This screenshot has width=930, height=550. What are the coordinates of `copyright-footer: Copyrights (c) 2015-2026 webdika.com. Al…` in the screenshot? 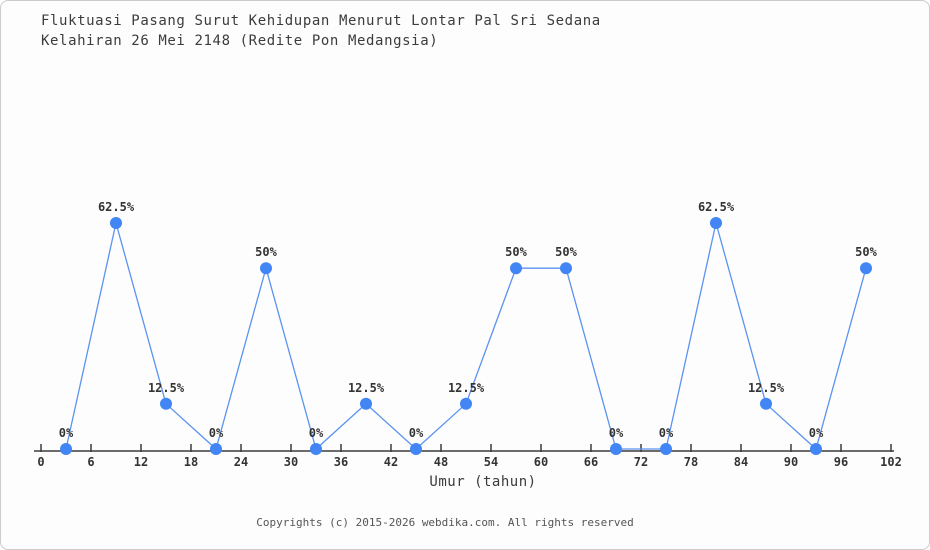 It's located at (445, 522).